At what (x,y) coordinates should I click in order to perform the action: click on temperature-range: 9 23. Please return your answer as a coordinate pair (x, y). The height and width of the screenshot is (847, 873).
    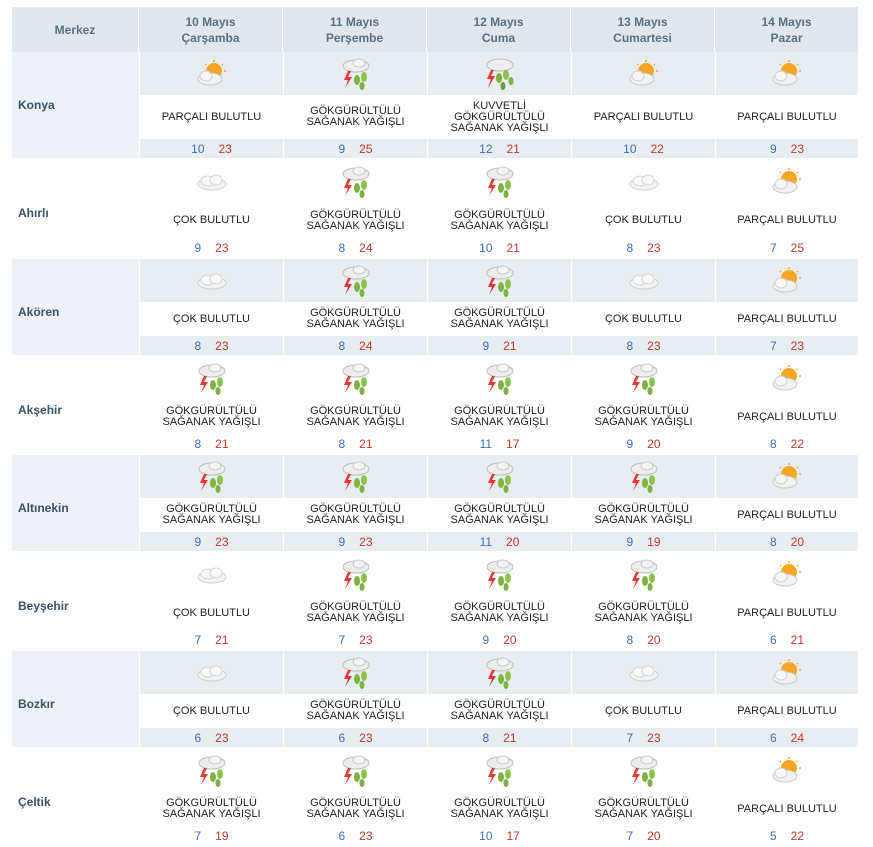
    Looking at the image, I should click on (355, 541).